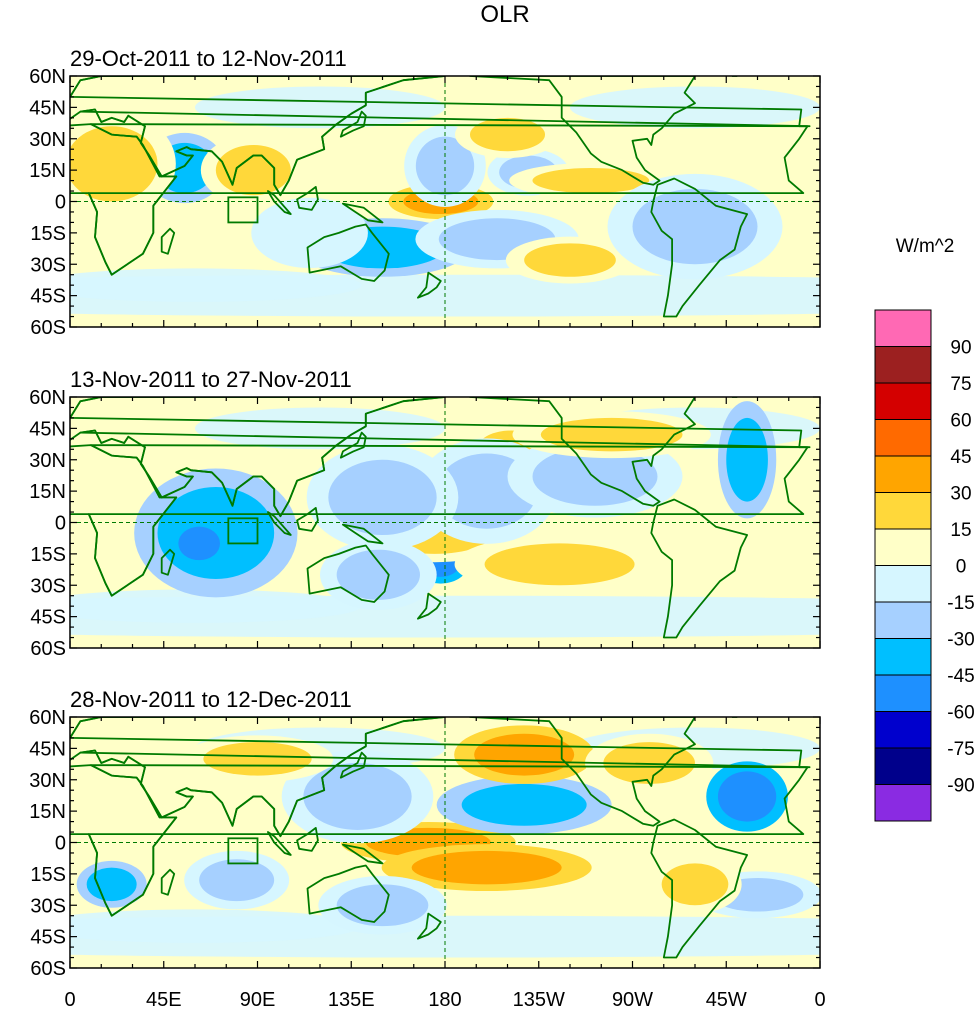  I want to click on colorbar-label: -60, so click(960, 713).